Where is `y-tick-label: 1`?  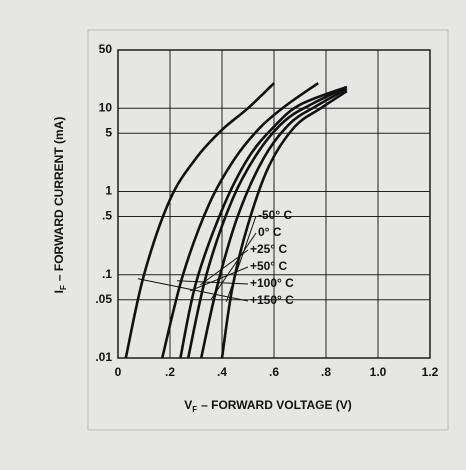 y-tick-label: 1 is located at coordinates (108, 191).